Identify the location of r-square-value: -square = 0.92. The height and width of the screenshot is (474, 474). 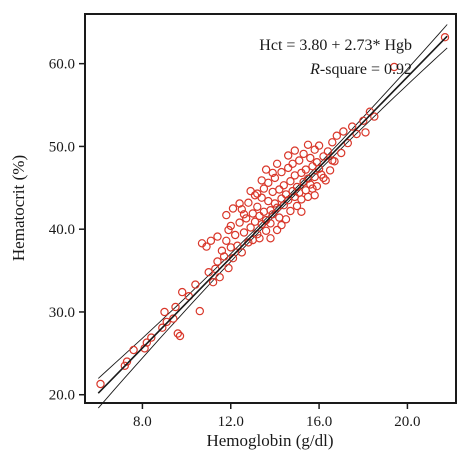
(366, 69).